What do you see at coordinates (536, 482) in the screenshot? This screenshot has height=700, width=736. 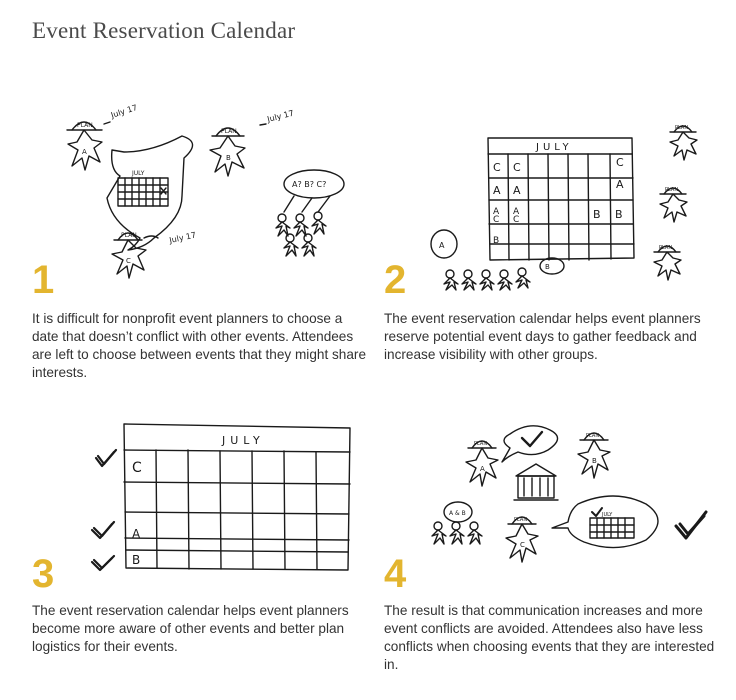 I see `building-icon` at bounding box center [536, 482].